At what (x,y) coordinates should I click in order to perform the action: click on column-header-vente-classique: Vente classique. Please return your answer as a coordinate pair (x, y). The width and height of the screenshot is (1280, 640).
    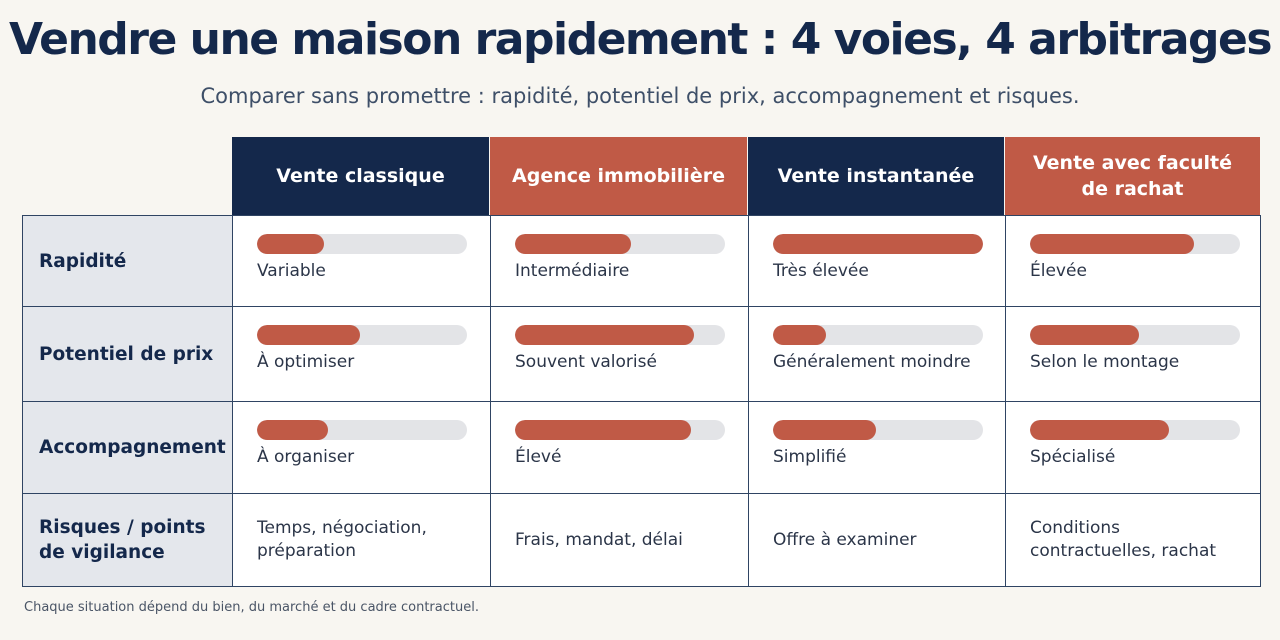
    Looking at the image, I should click on (361, 176).